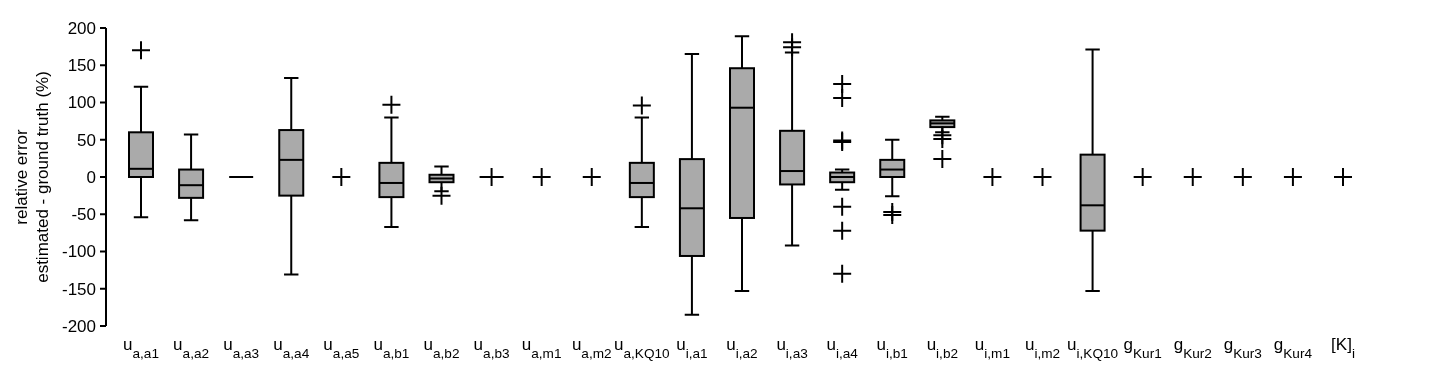 The image size is (1430, 391). I want to click on x-tick-label: u$_{a,a5}$, so click(341, 348).